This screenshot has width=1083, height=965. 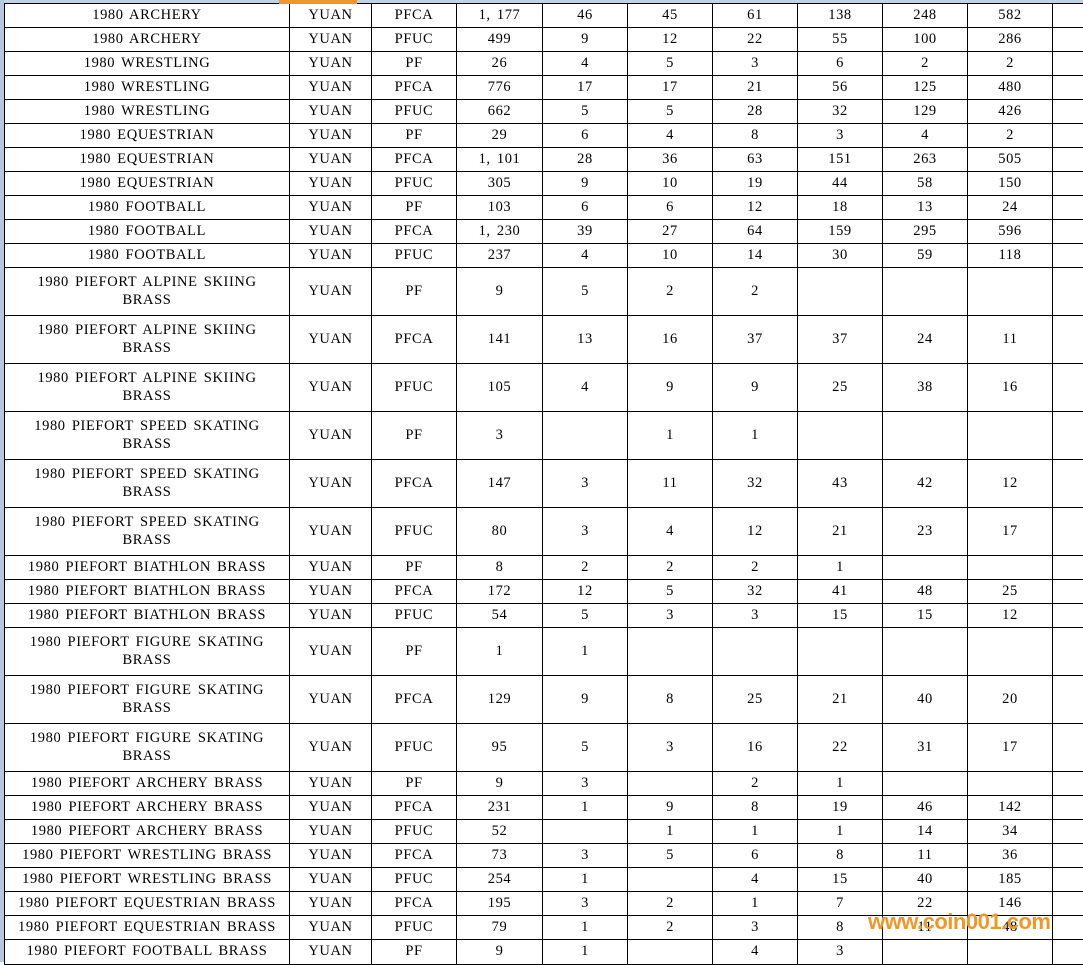 I want to click on cell-value-7: 44, so click(x=1068, y=232).